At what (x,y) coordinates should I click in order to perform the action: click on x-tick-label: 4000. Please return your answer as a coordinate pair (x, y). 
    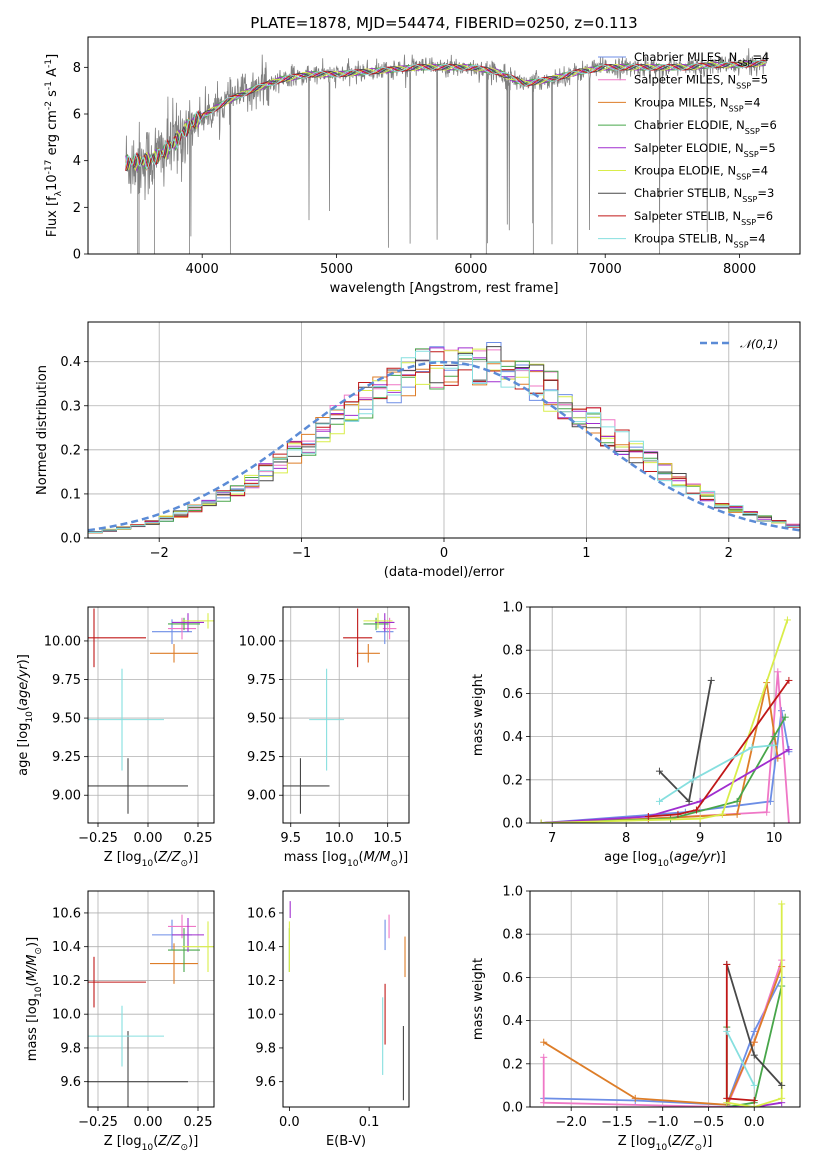
    Looking at the image, I should click on (202, 269).